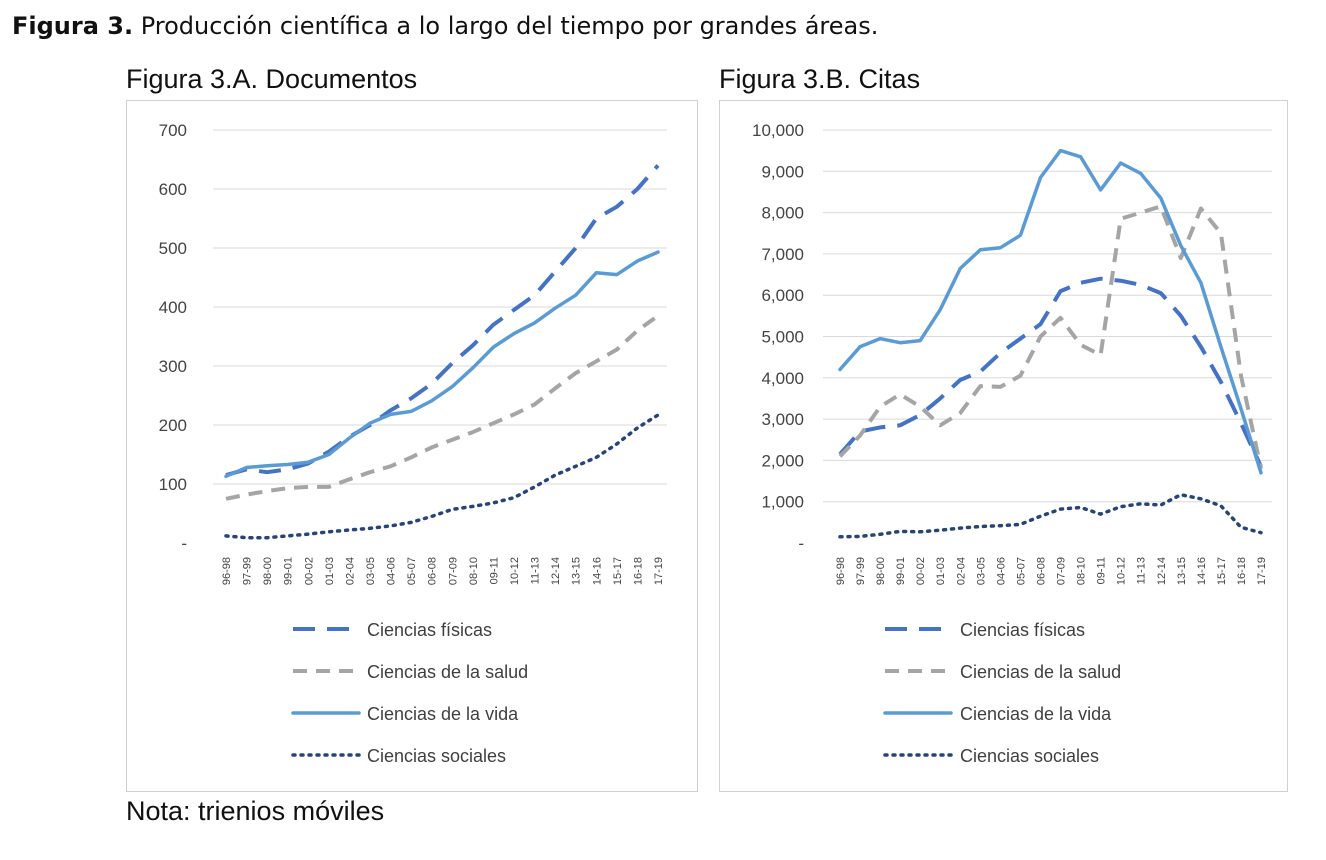  I want to click on chart-b-ytick-label: 9,000, so click(782, 171).